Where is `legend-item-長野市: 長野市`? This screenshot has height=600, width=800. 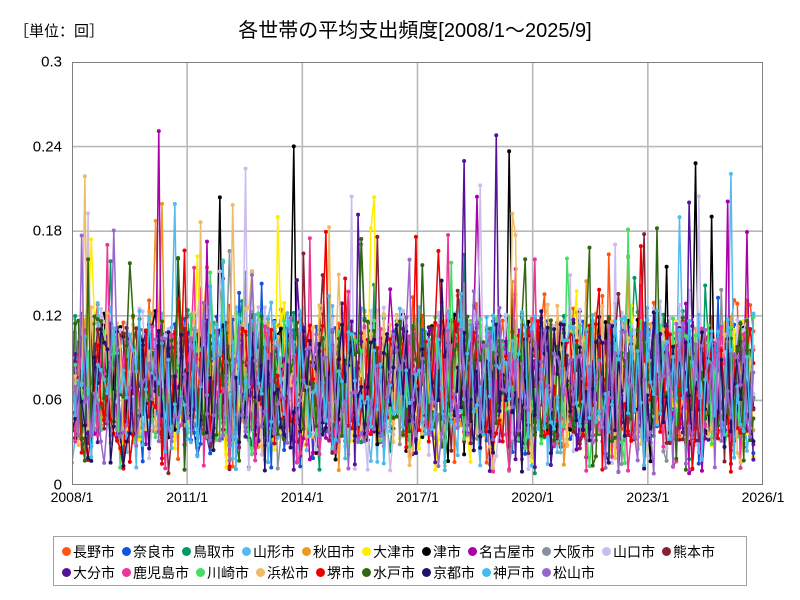 legend-item-長野市: 長野市 is located at coordinates (88, 552).